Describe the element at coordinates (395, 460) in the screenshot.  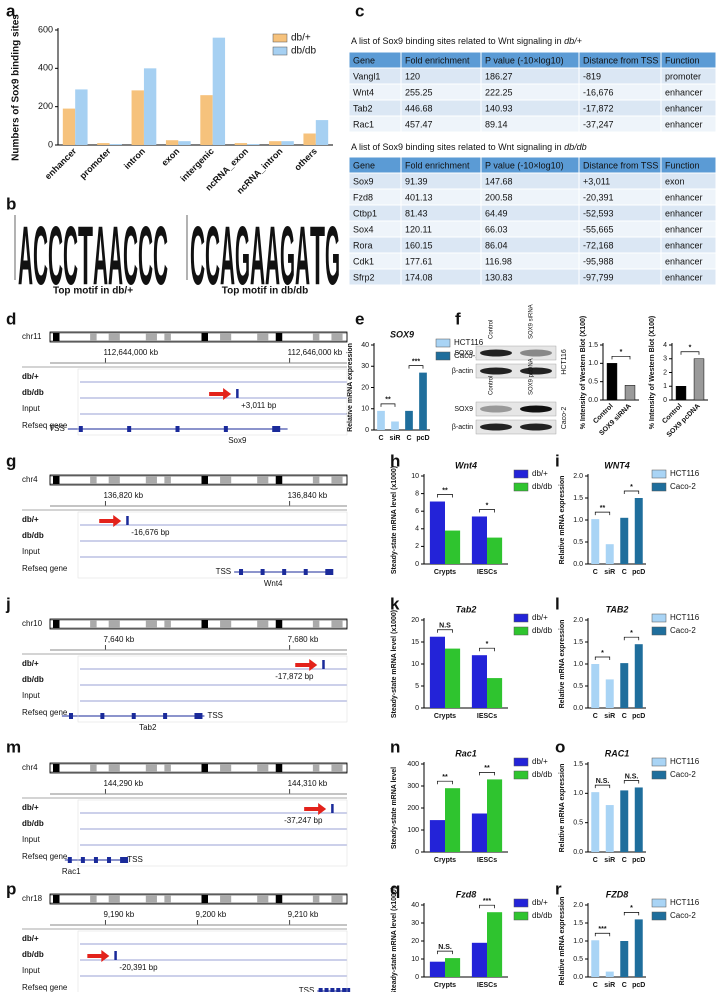
I see `panel-label: h` at that location.